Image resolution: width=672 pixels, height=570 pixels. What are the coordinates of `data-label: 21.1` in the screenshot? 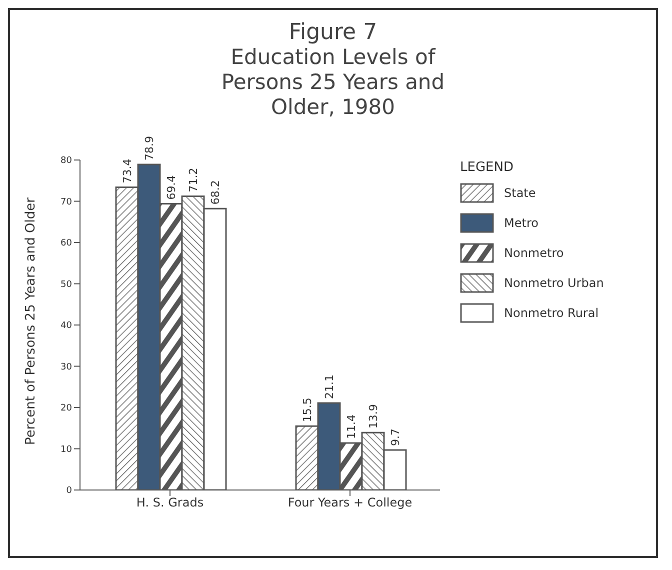 It's located at (329, 386).